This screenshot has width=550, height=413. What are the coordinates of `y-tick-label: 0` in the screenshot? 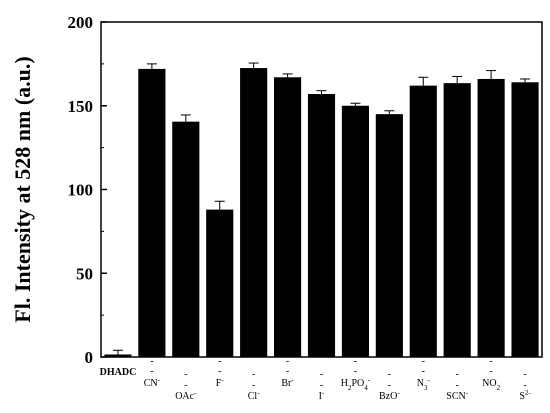 It's located at (89, 357).